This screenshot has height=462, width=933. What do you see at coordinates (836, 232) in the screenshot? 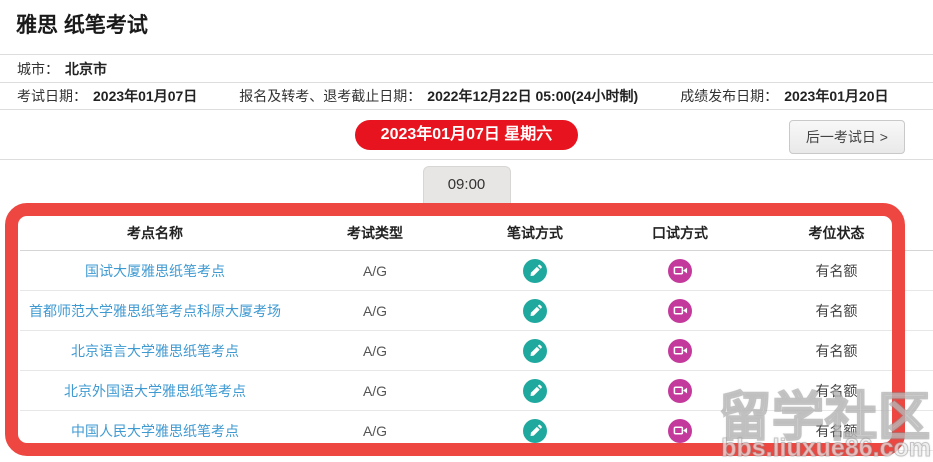
I see `column-header-seat-status: 考位状态` at bounding box center [836, 232].